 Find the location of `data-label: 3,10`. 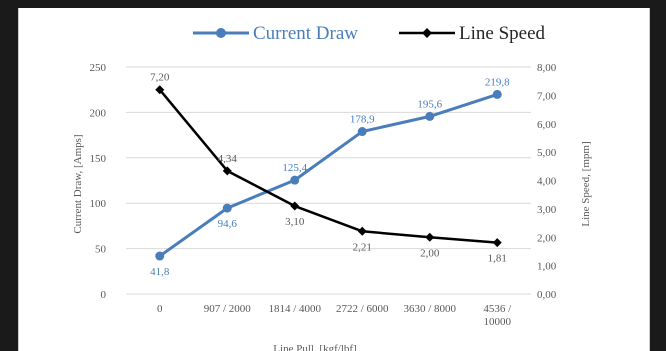

data-label: 3,10 is located at coordinates (295, 222).